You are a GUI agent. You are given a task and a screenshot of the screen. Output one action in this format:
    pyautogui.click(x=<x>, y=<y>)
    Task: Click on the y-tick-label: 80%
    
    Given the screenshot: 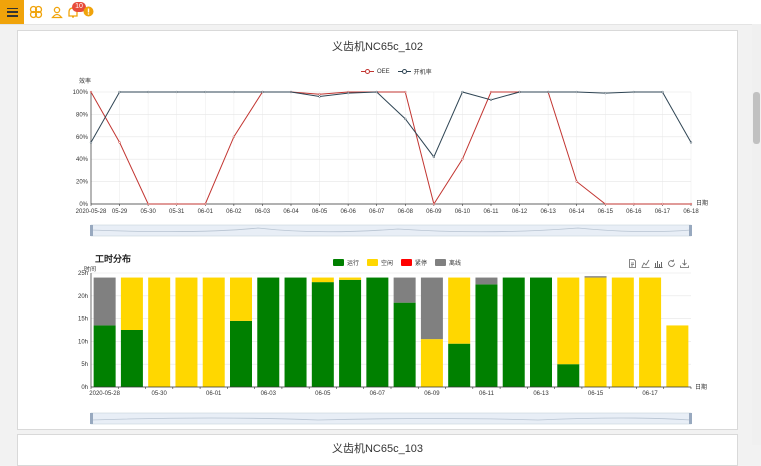 What is the action you would take?
    pyautogui.click(x=82, y=115)
    